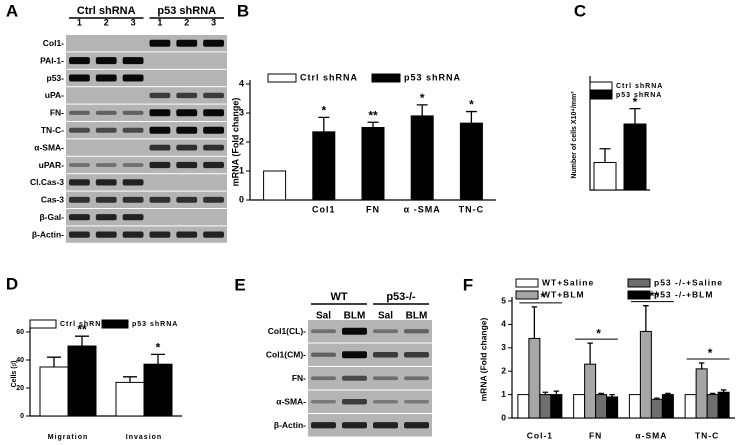 The image size is (738, 445). Describe the element at coordinates (639, 86) in the screenshot. I see `legend-label: Ctrl shRNA` at that location.